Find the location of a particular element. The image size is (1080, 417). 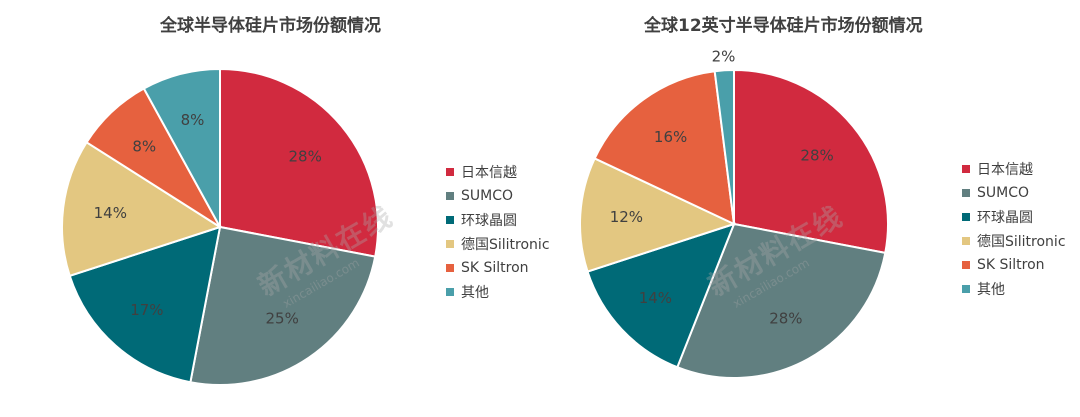

chart-title: 全球12英寸半导体硅片市场份额情况 is located at coordinates (783, 26).